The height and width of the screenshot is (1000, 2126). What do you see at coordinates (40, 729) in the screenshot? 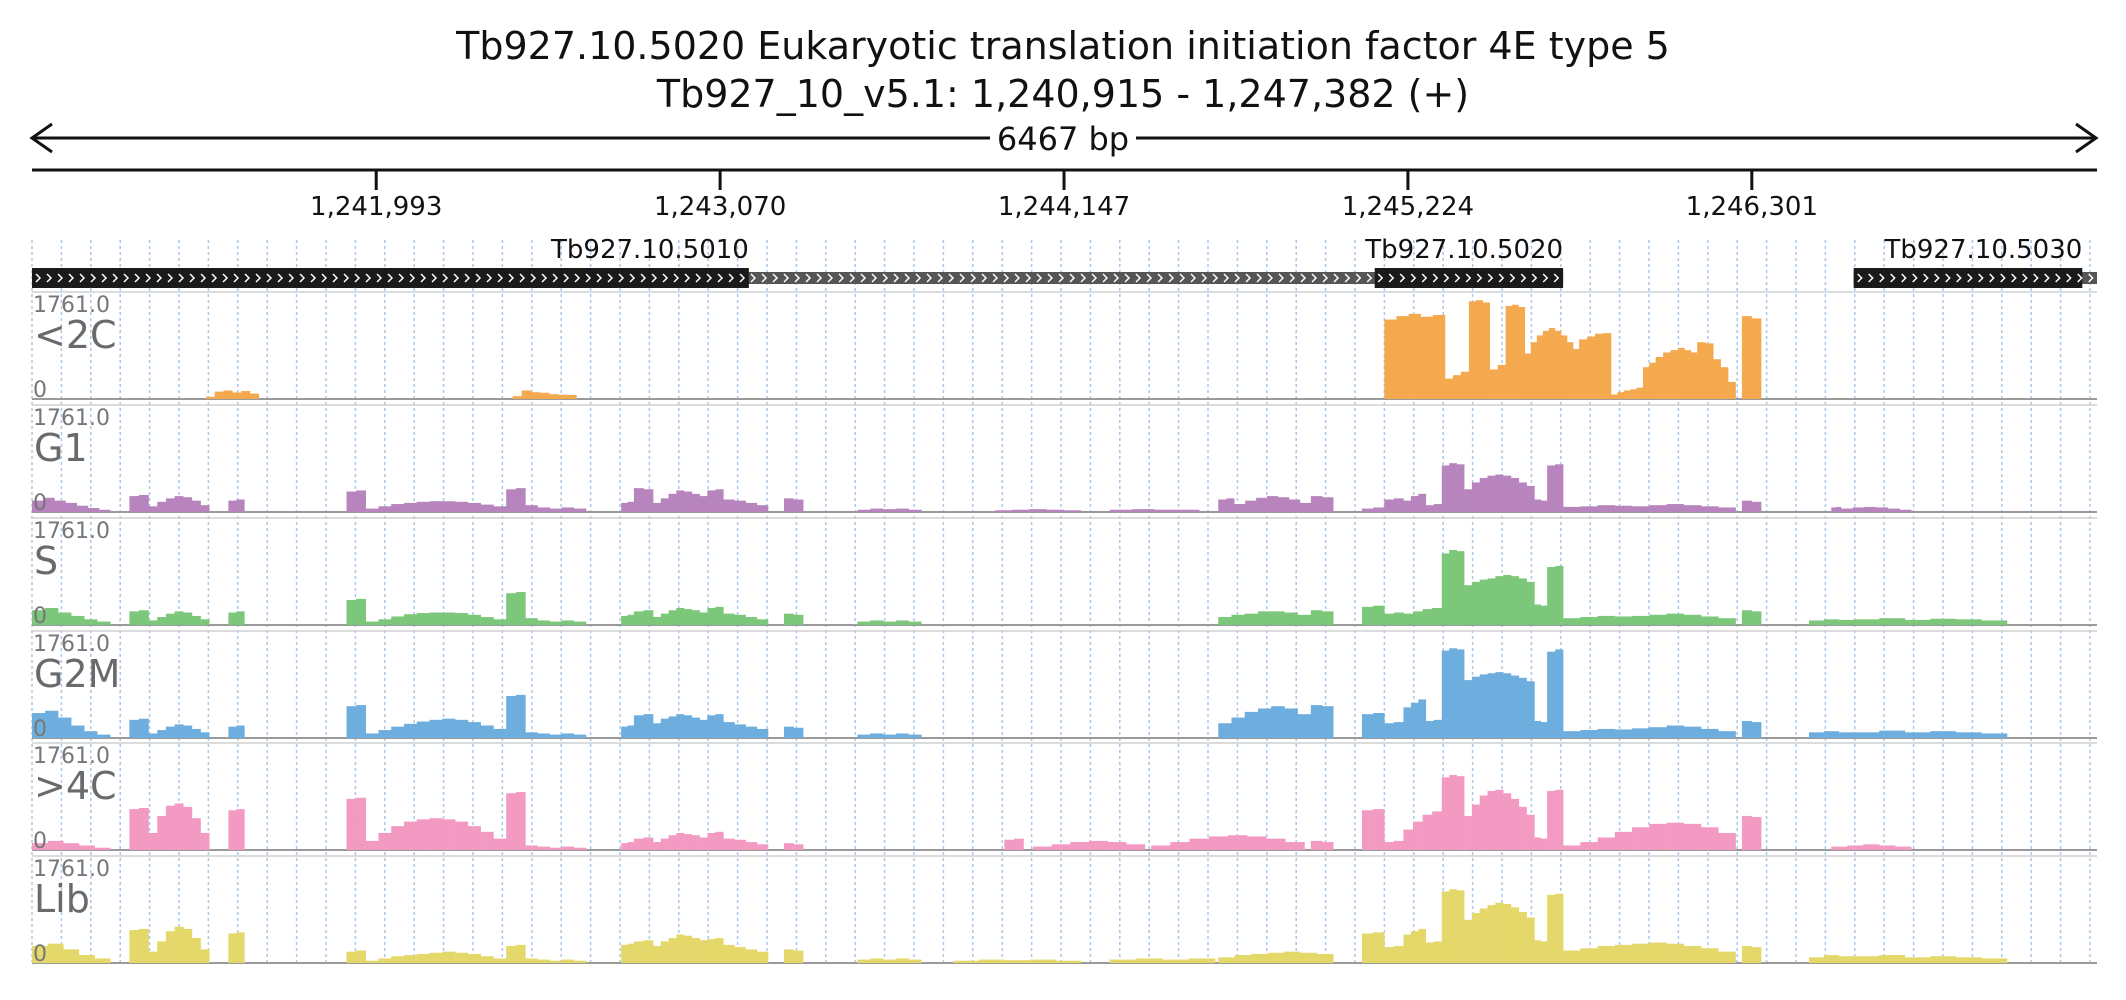
I see `track-ymin-label: 0` at bounding box center [40, 729].